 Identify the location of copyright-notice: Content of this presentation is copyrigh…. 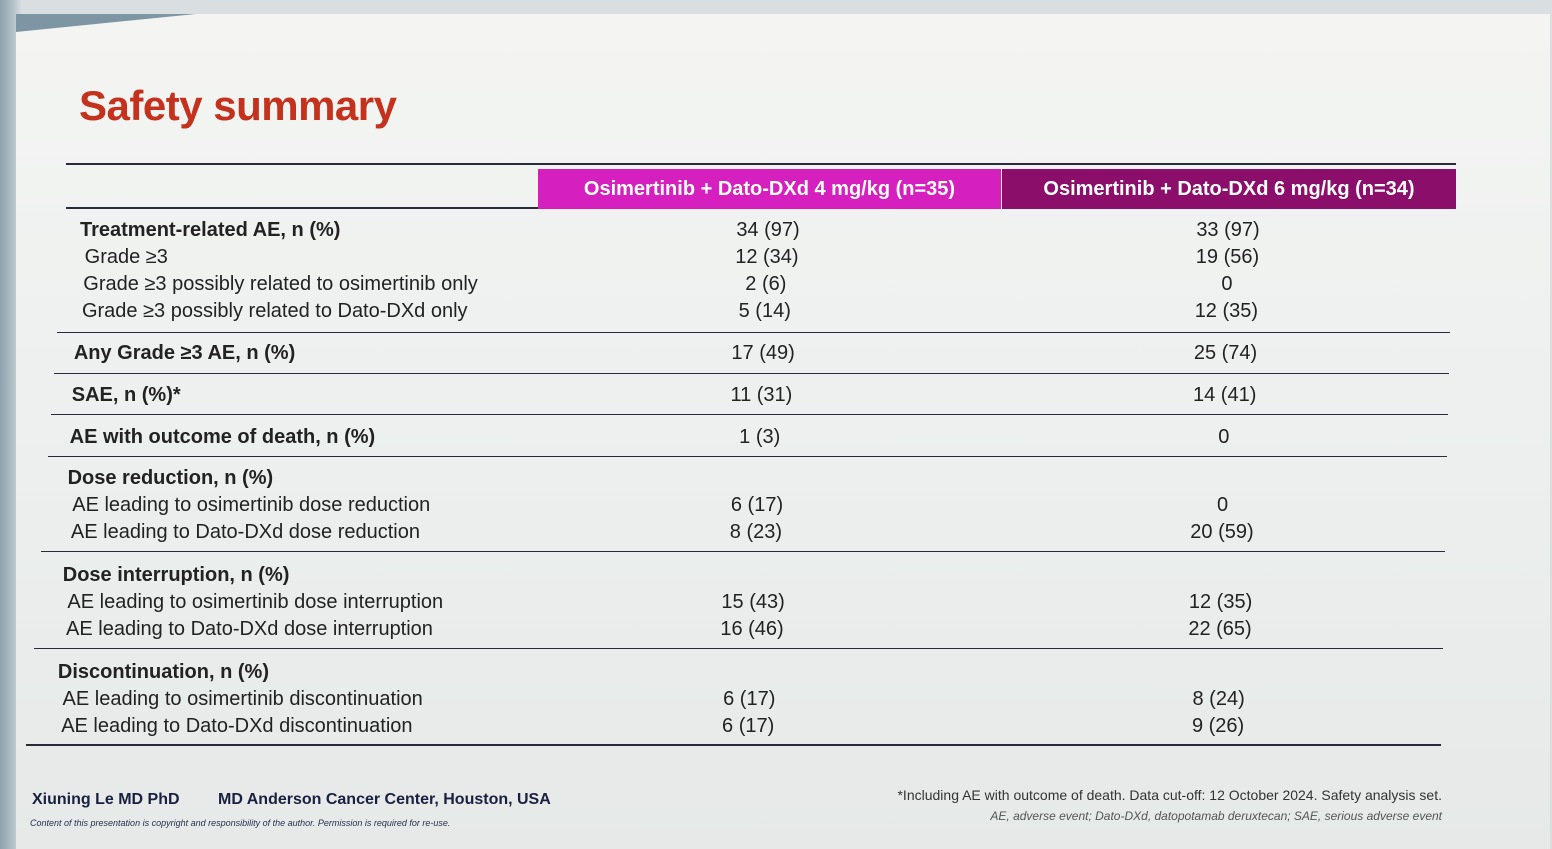
(240, 823).